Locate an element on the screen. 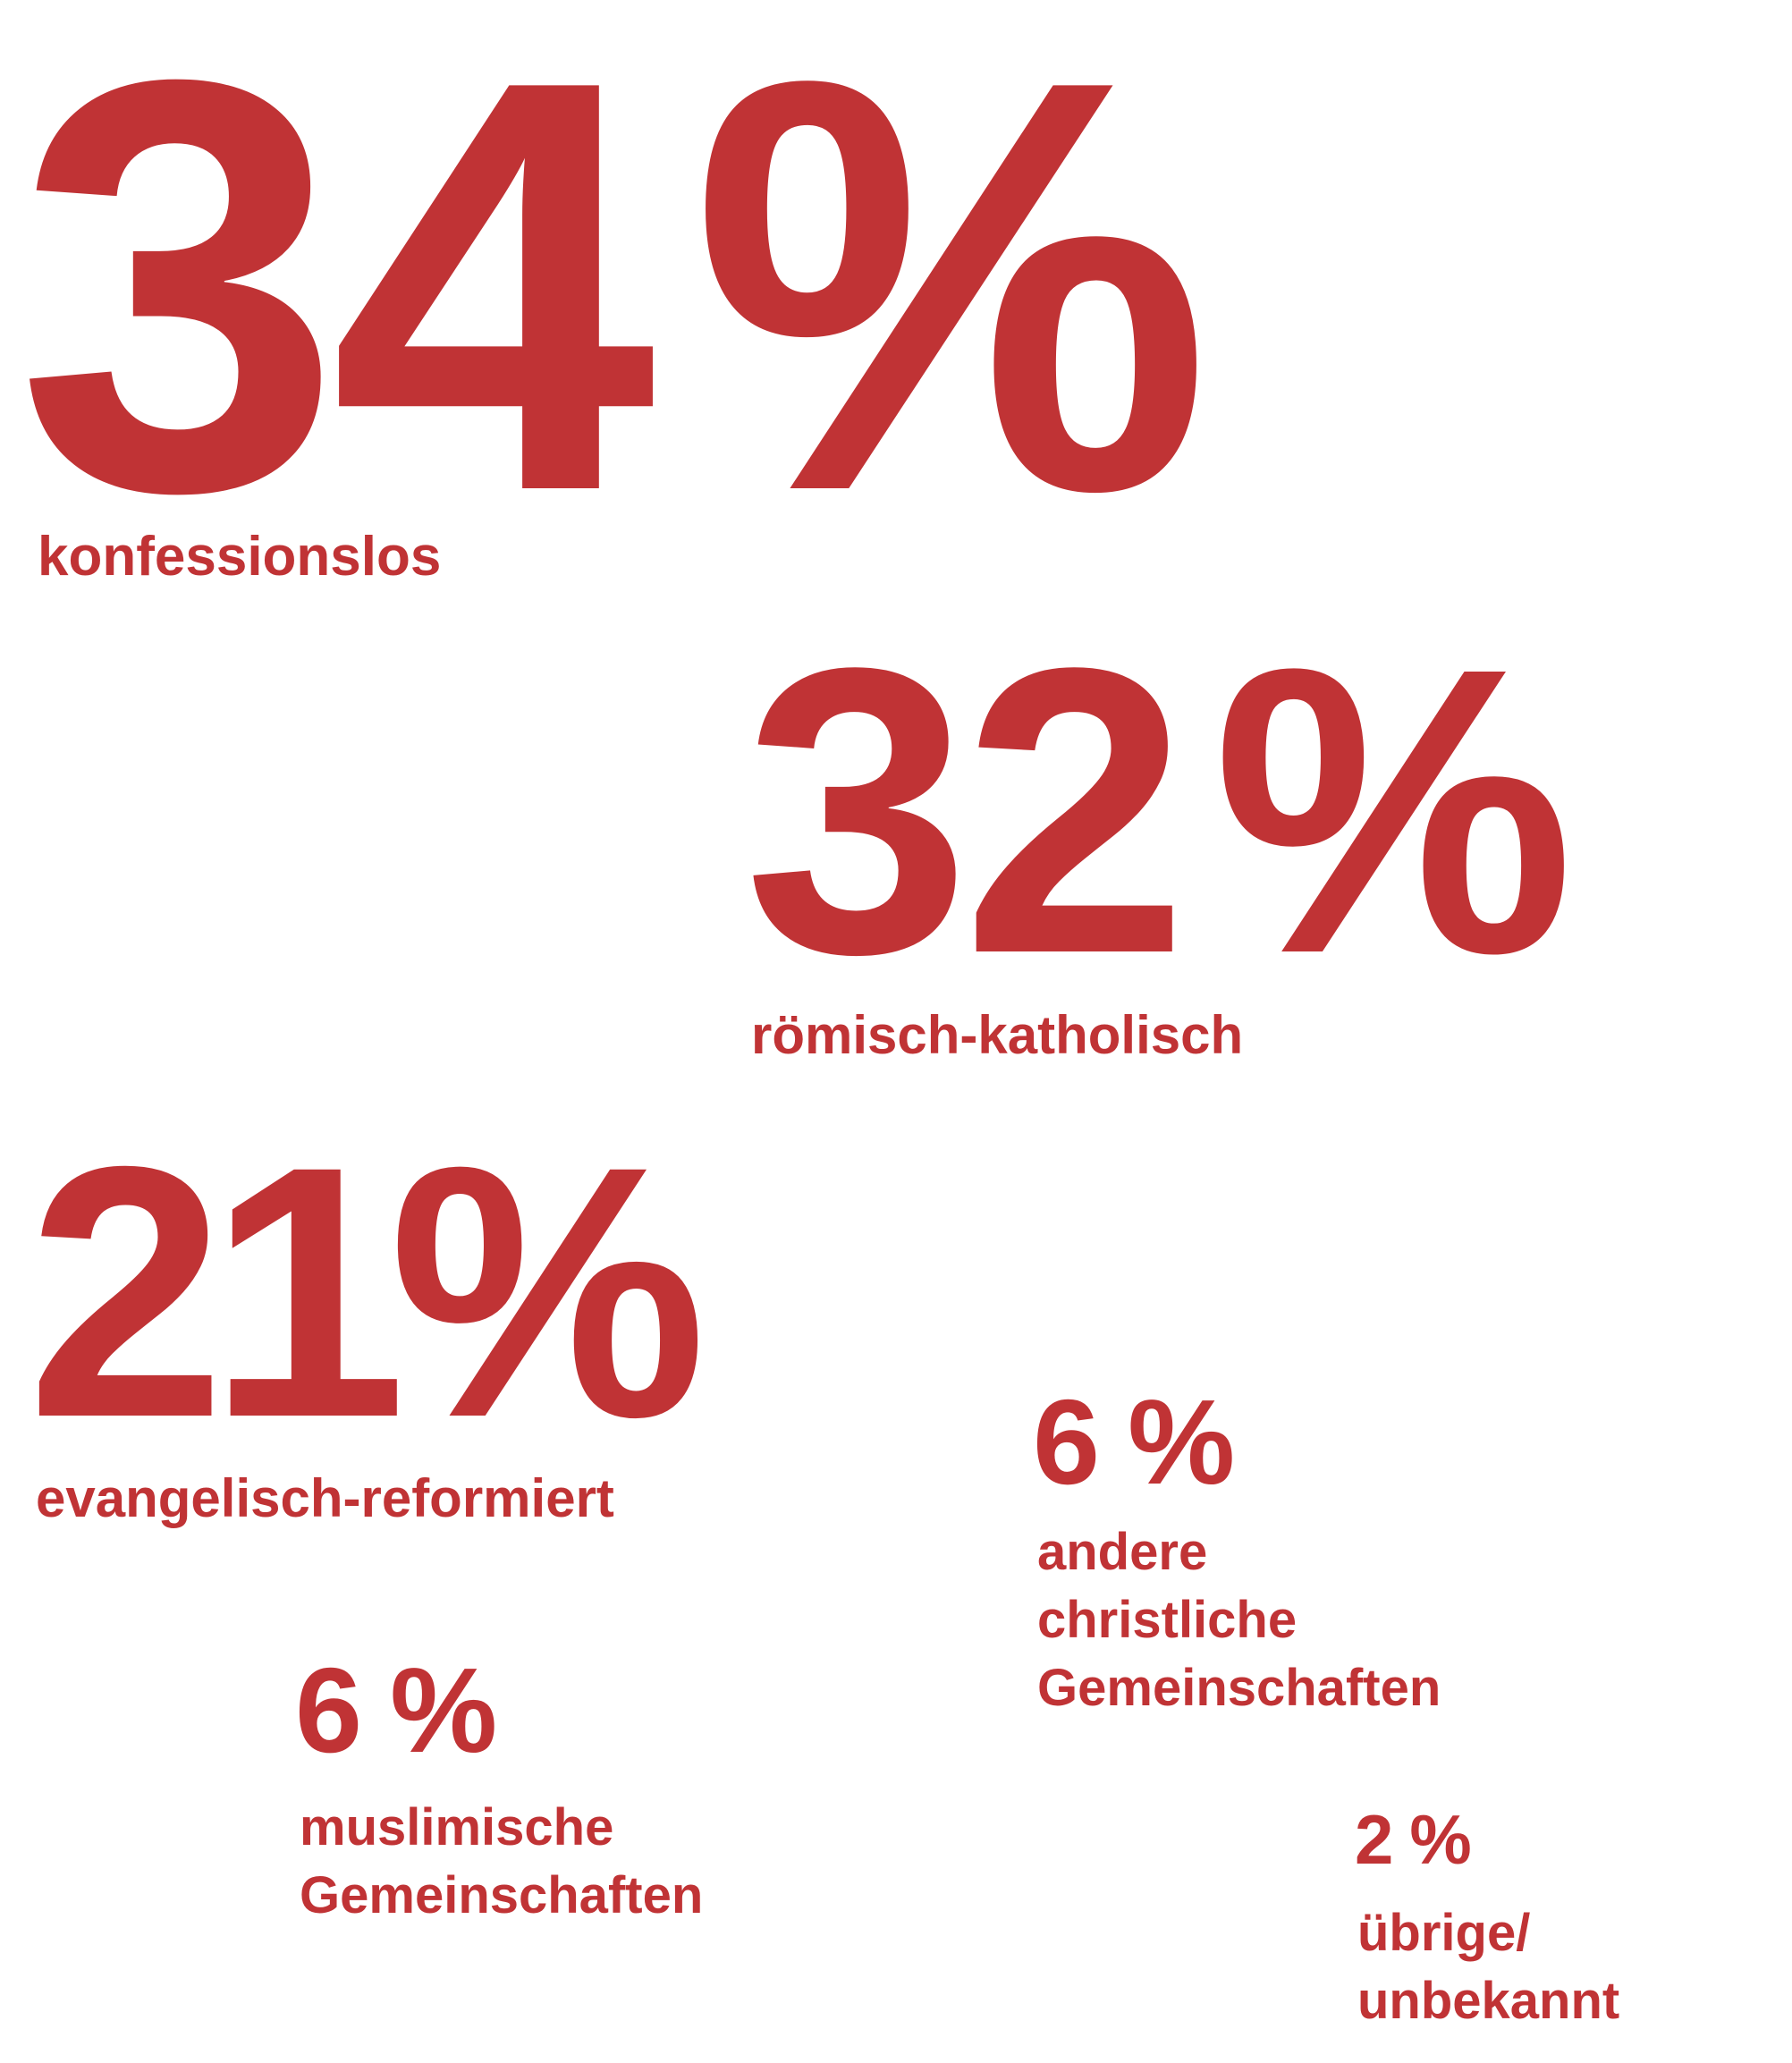 The image size is (1792, 2063). stat-label: muslimische Gemeinschaften is located at coordinates (501, 1862).